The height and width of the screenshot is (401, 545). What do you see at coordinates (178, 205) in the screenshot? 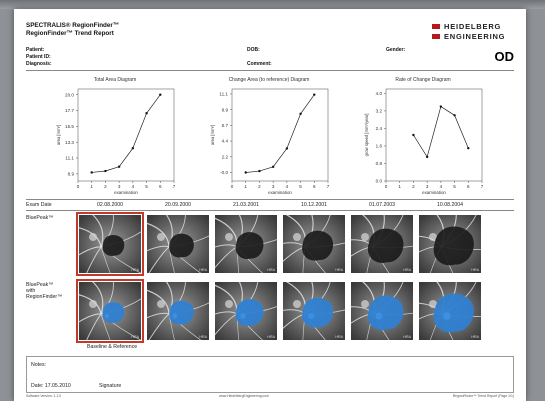
I see `exam-date: 20.09.2000` at bounding box center [178, 205].